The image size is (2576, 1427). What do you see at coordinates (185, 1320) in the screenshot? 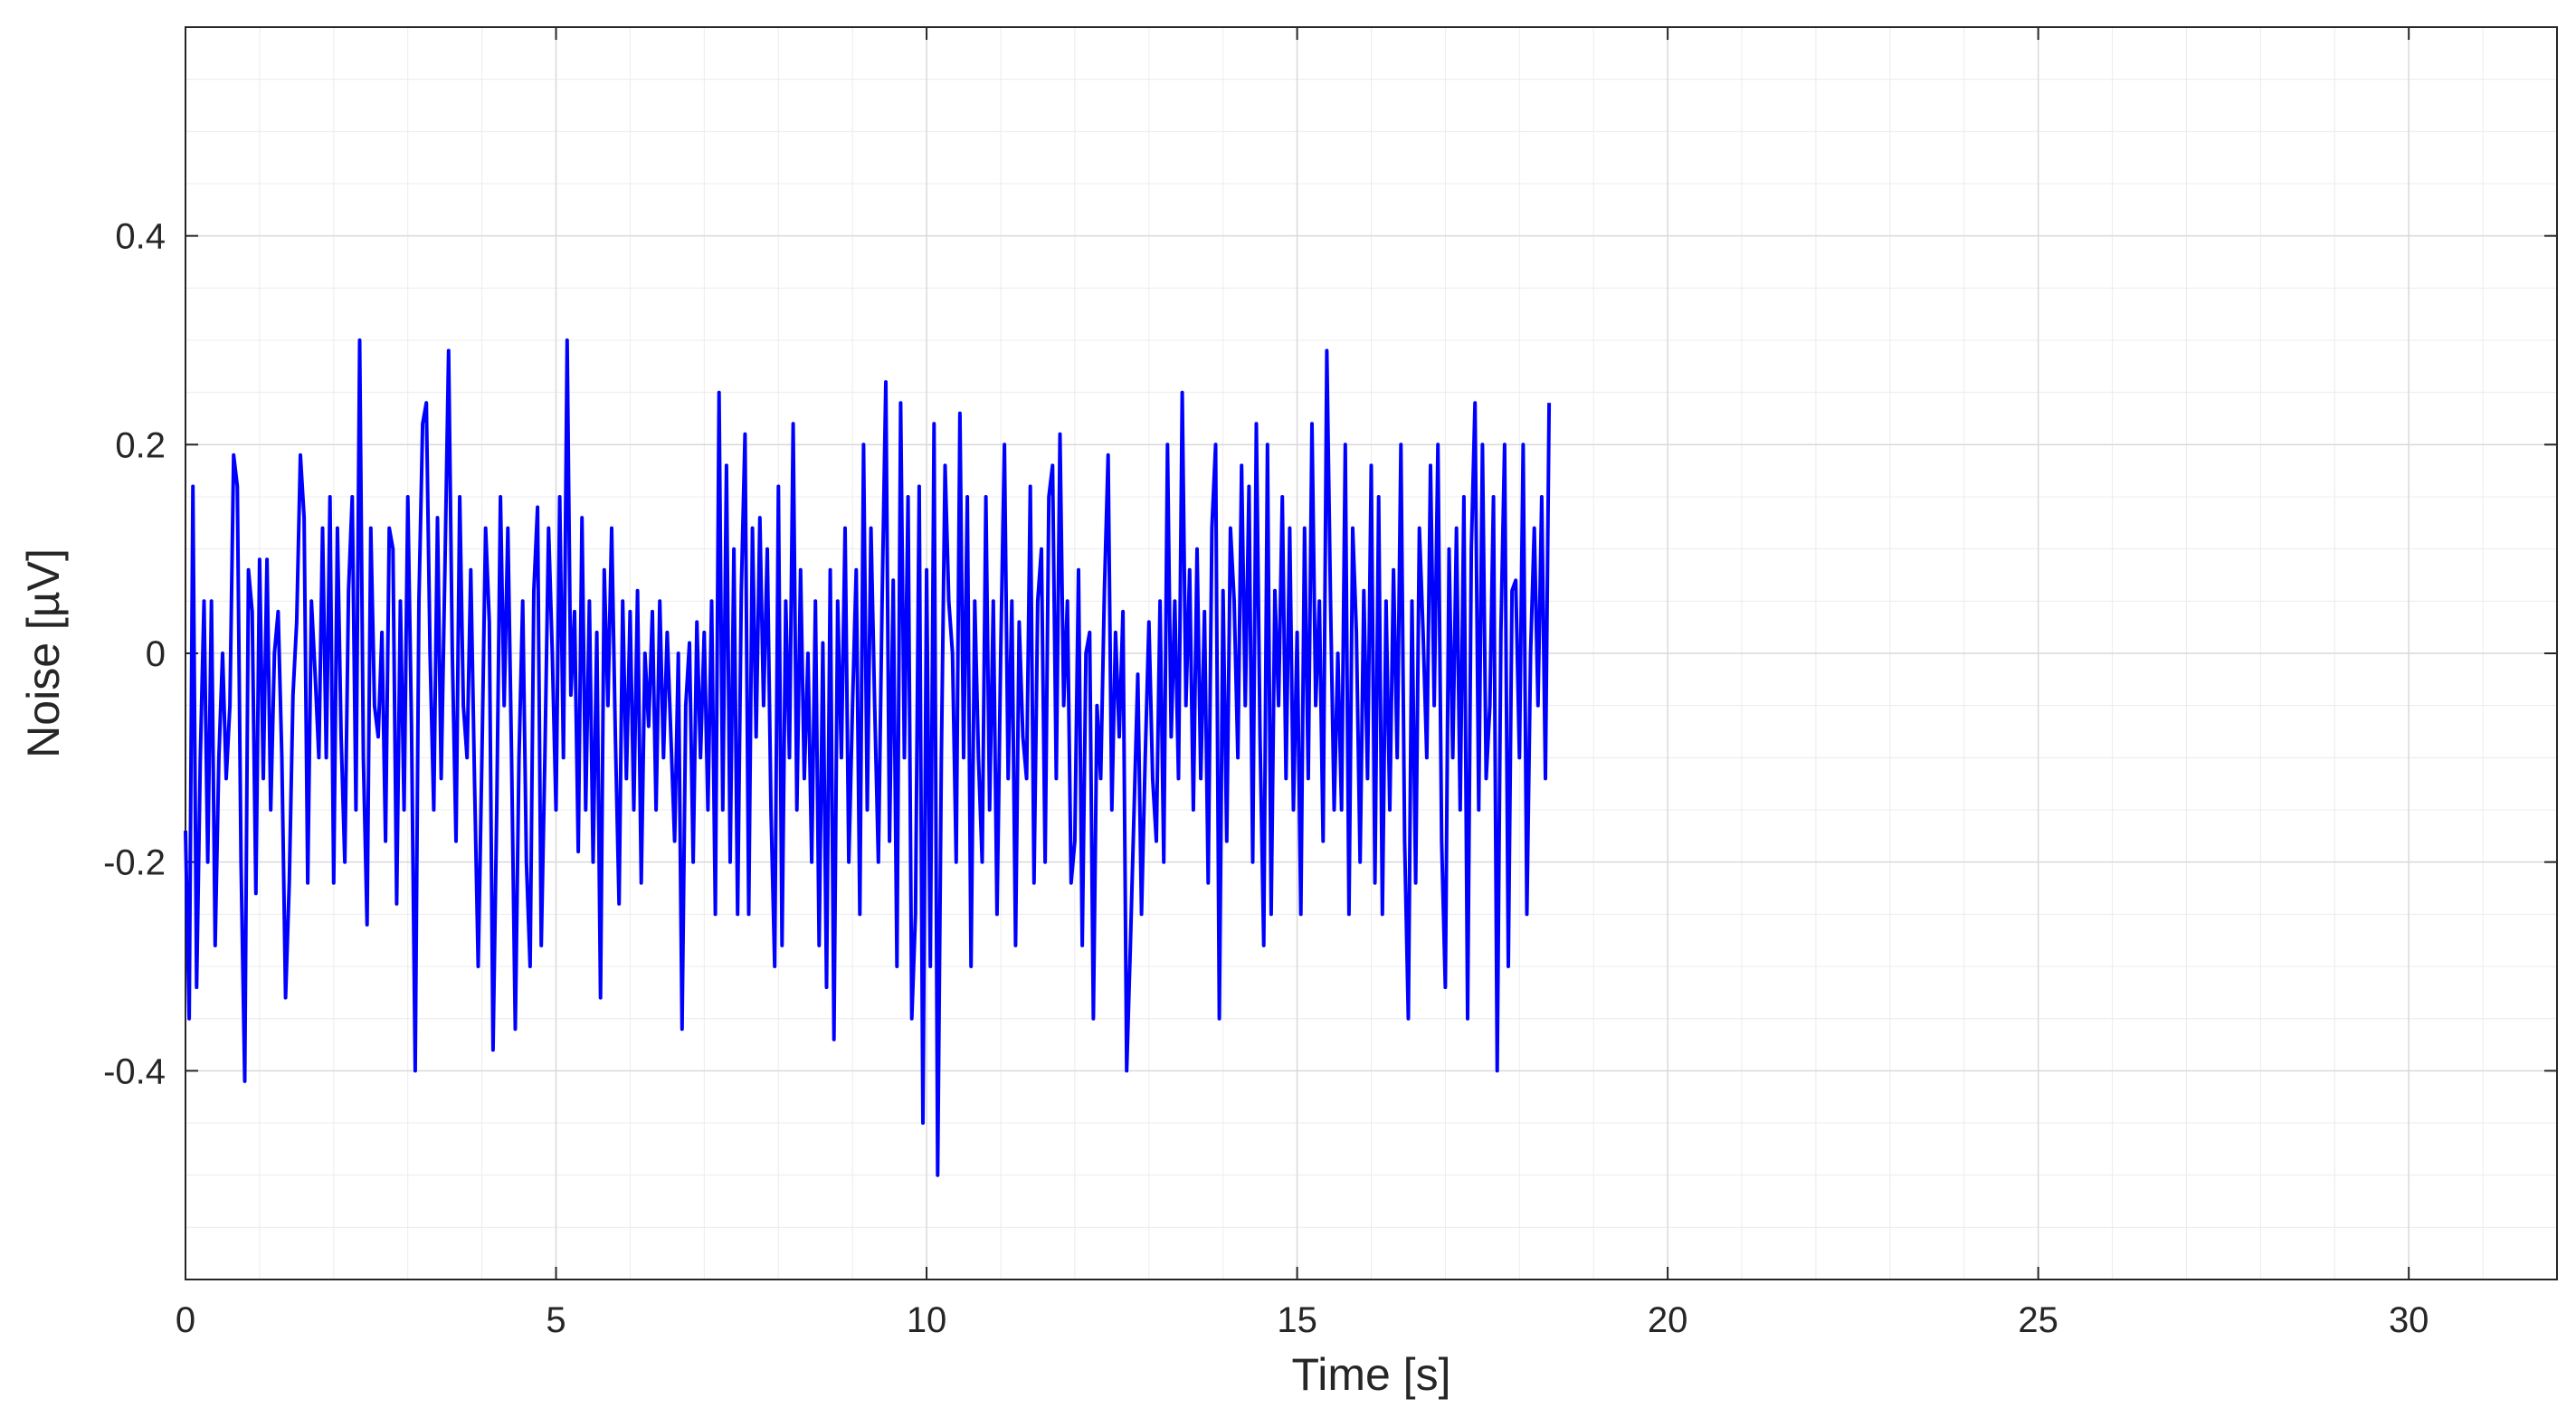
I see `x-tick-label: 0` at bounding box center [185, 1320].